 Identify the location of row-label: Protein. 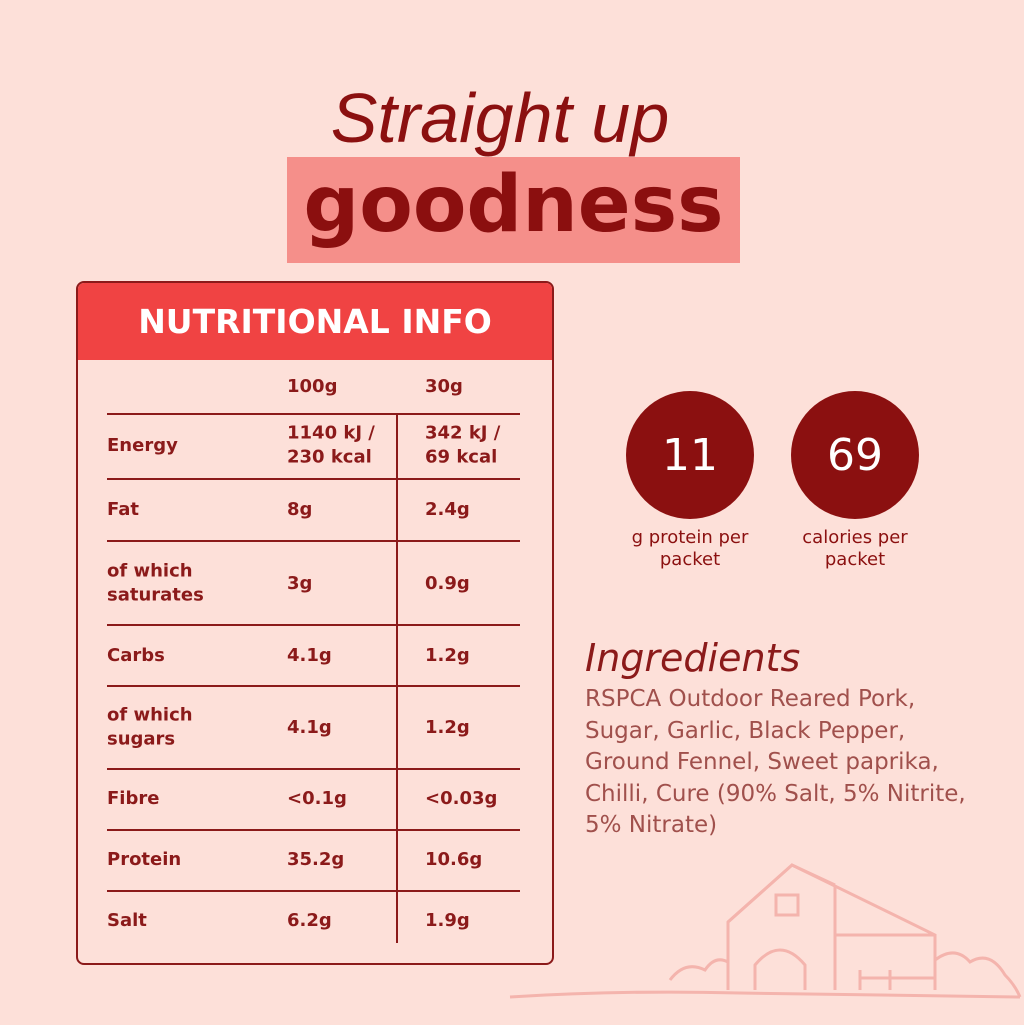
(144, 859).